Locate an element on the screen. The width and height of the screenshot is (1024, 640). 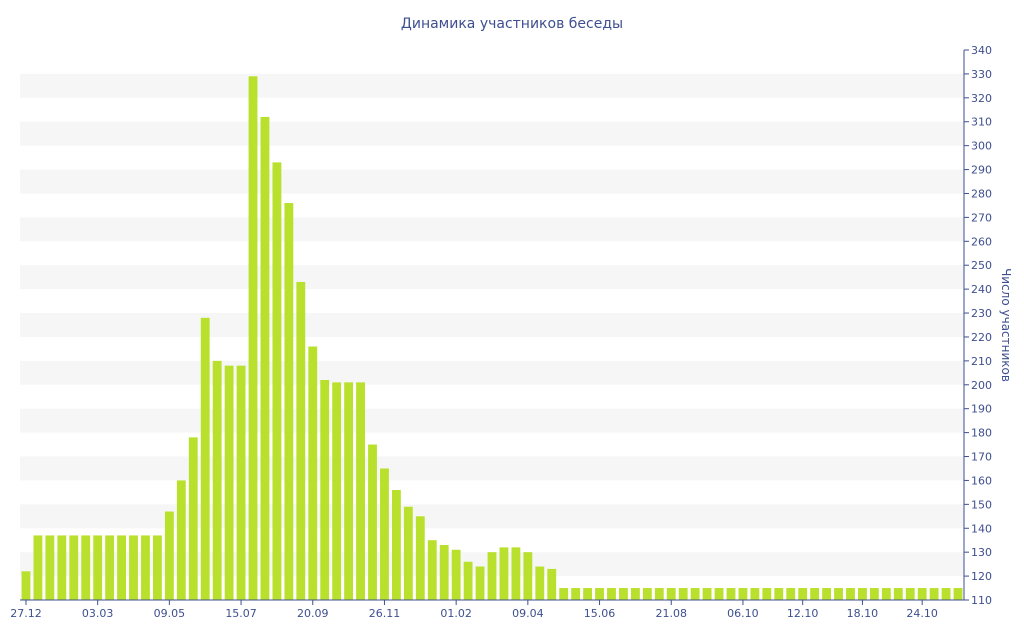
x-tick-label: 09.04 is located at coordinates (528, 613).